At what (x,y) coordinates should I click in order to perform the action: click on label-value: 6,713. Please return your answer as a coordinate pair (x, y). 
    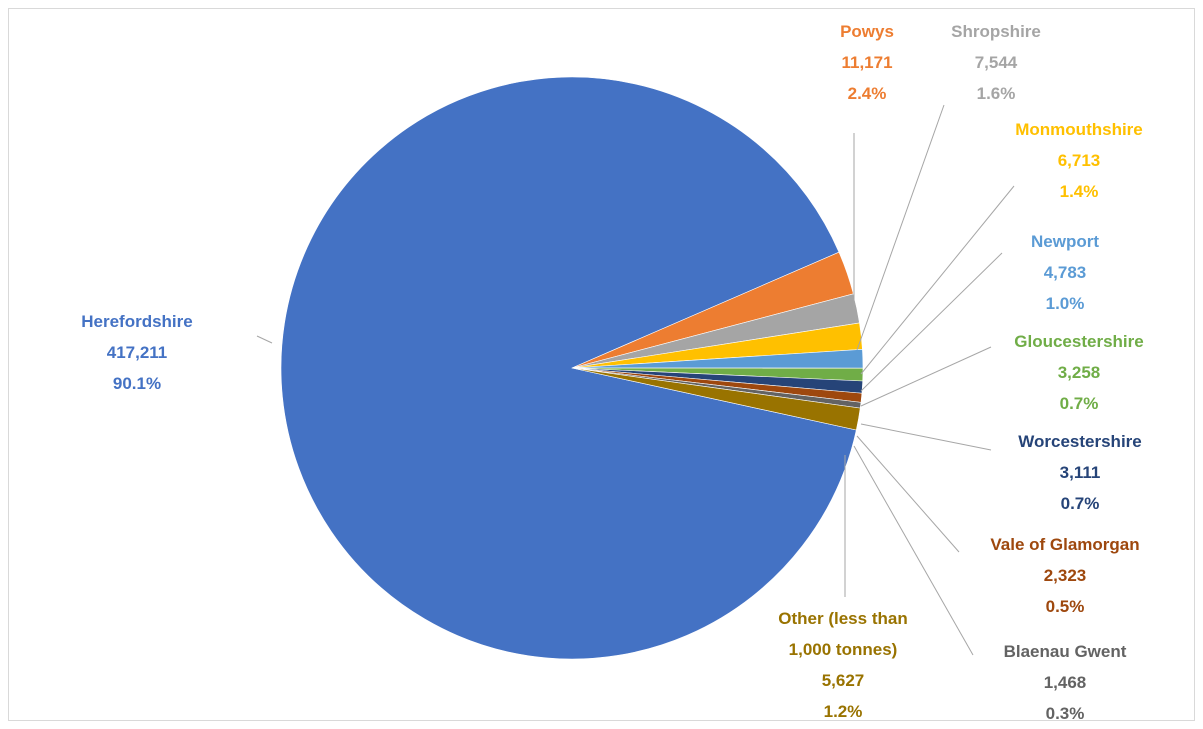
    Looking at the image, I should click on (1079, 160).